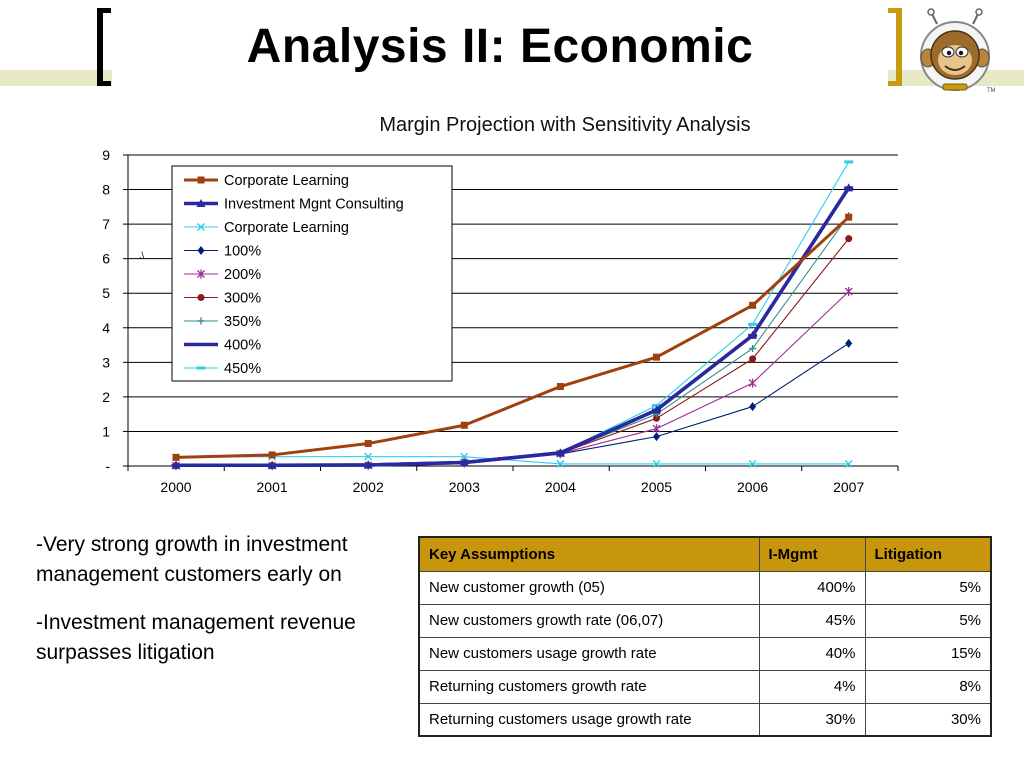 This screenshot has width=1024, height=768. What do you see at coordinates (848, 487) in the screenshot?
I see `x-tick-label: 2007` at bounding box center [848, 487].